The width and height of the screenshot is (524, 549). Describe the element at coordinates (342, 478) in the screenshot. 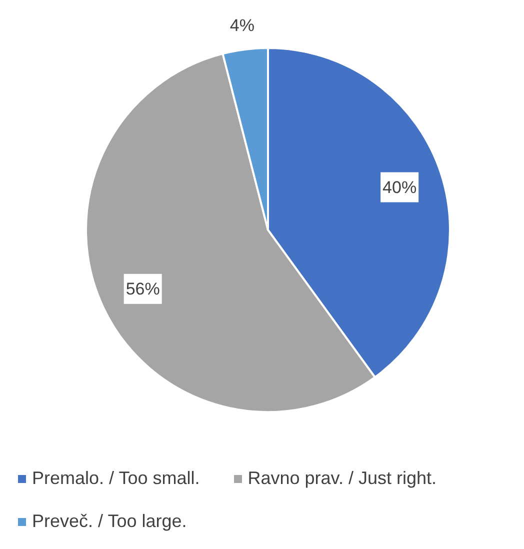

I see `legend-label: Ravno prav. / Just right.` at that location.